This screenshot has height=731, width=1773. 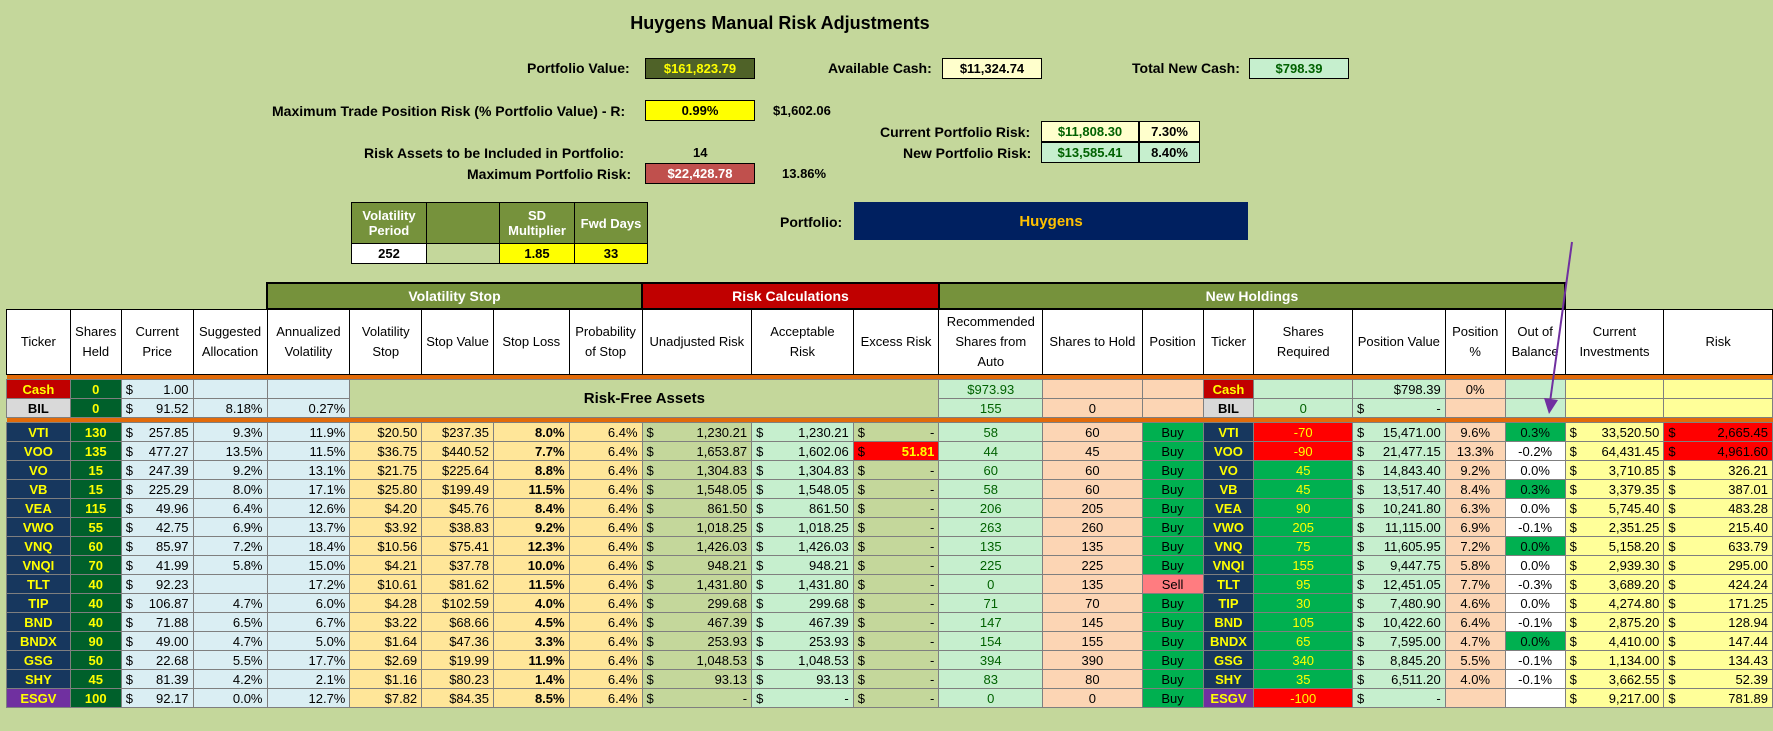 I want to click on shares-to-hold-cell: 145, so click(x=1092, y=622).